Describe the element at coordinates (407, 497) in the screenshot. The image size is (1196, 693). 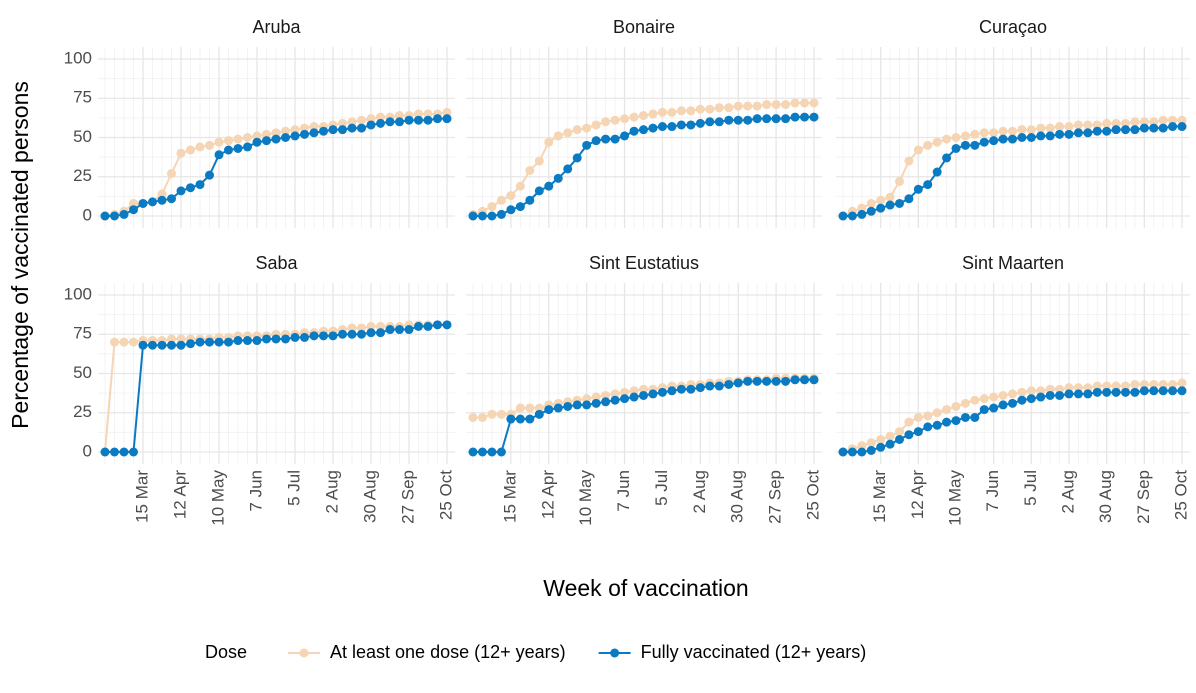
I see `x-tick-label: 27 Sep` at that location.